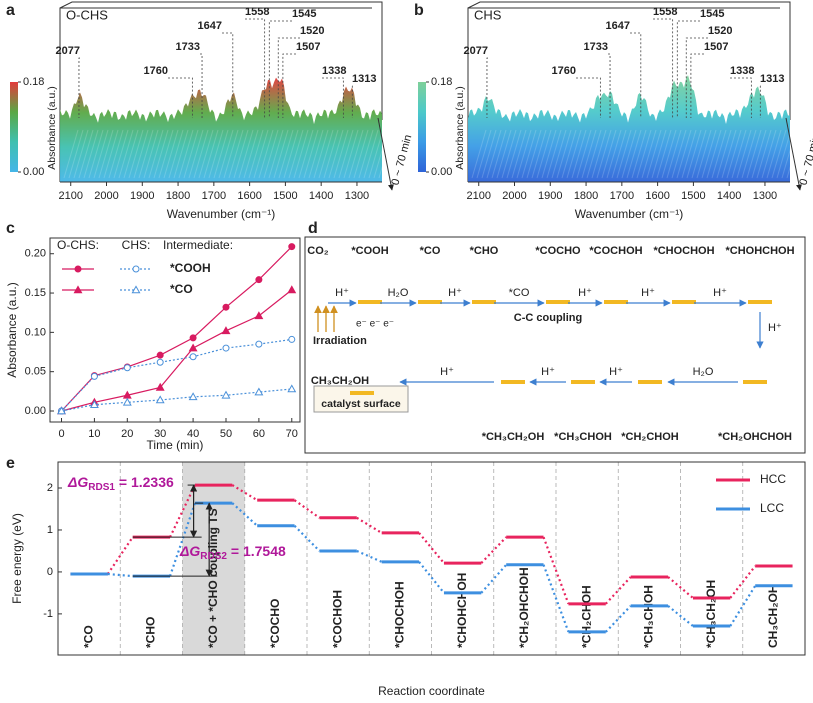 The width and height of the screenshot is (813, 703). I want to click on panel-label: a, so click(10, 10).